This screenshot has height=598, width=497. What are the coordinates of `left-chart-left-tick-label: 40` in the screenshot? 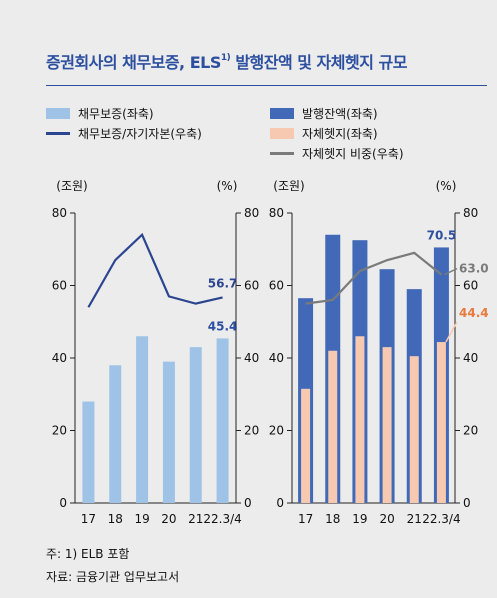 It's located at (59, 358).